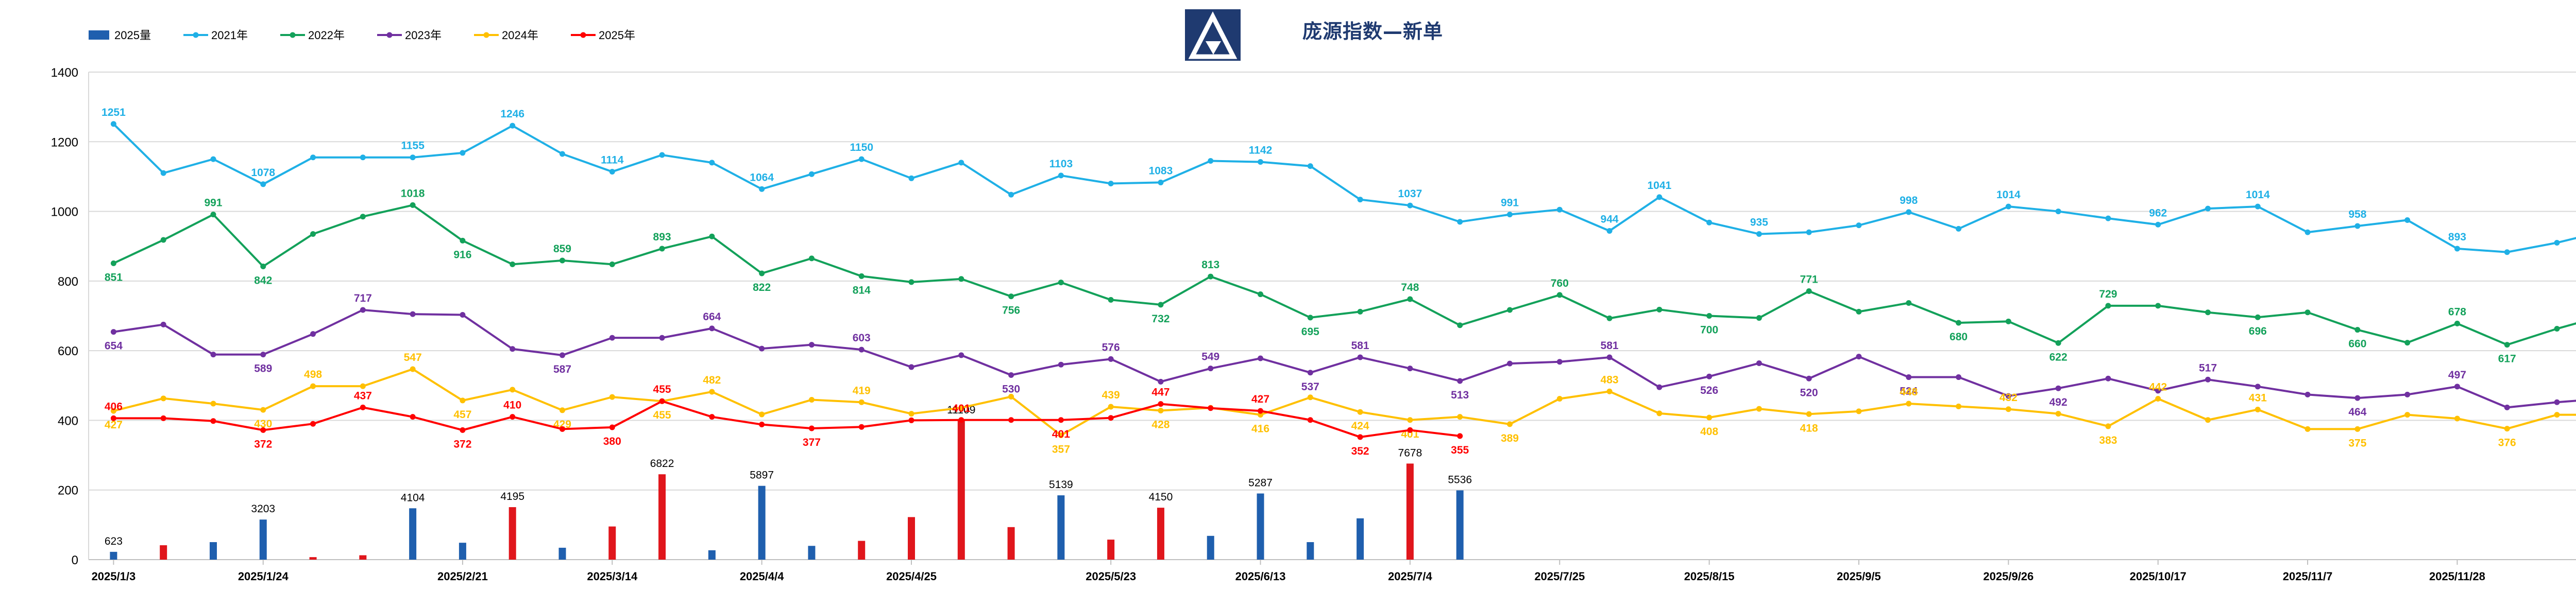 Image resolution: width=2576 pixels, height=607 pixels. What do you see at coordinates (1111, 395) in the screenshot?
I see `data-label: 439` at bounding box center [1111, 395].